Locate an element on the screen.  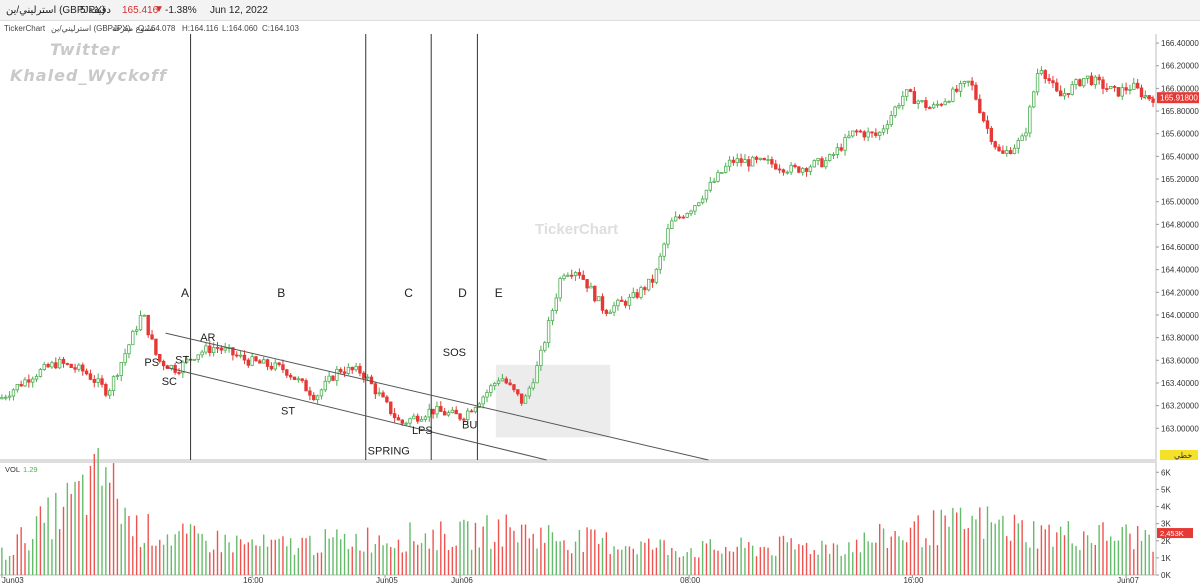
volume-tick-label: 0K is located at coordinates (1166, 575).